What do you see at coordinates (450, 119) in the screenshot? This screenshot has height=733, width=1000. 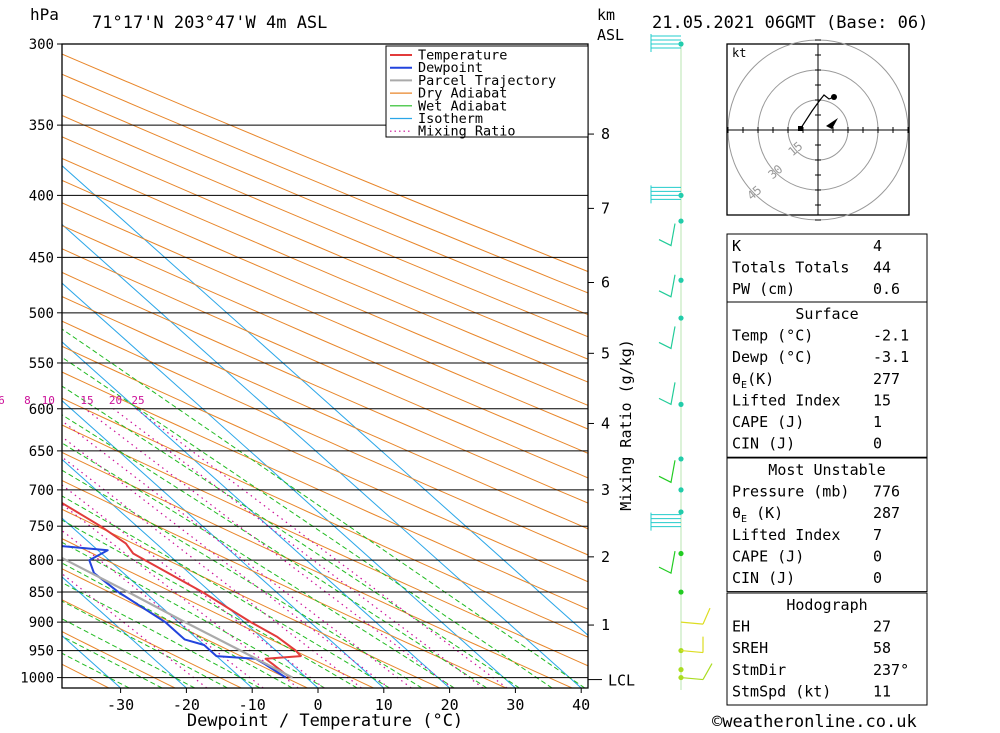 I see `legend-entry: Isotherm` at bounding box center [450, 119].